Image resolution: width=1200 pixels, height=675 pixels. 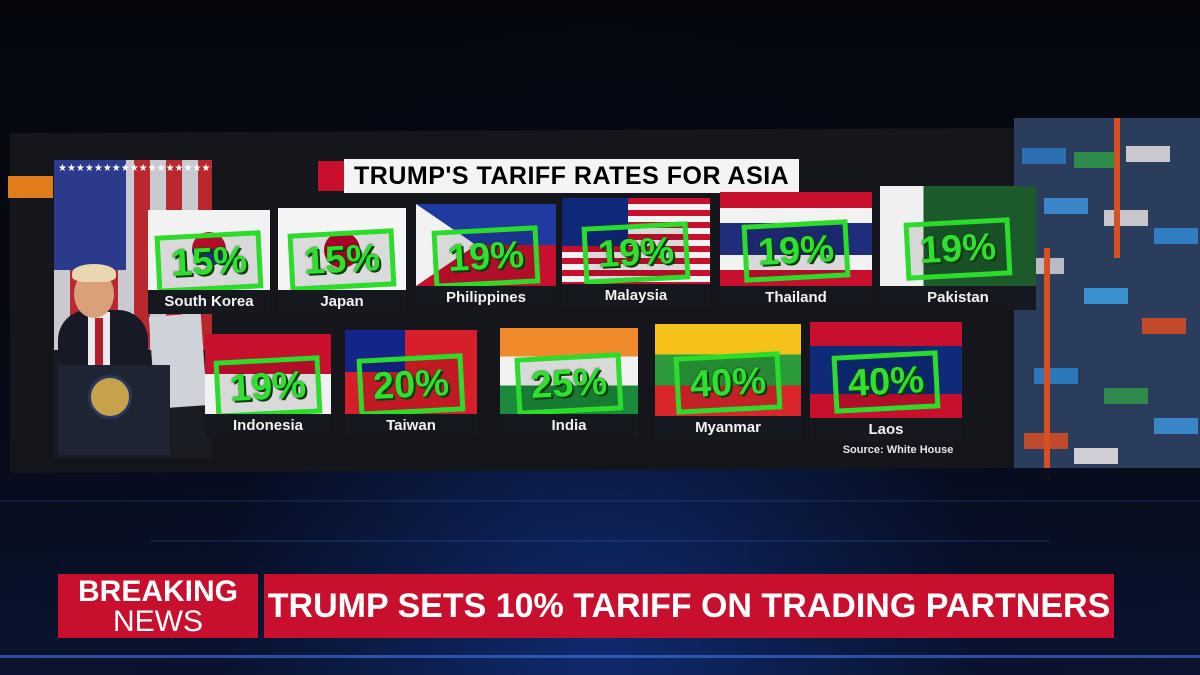 I want to click on country-card-indonesia: 19% Indonesia, so click(x=268, y=387).